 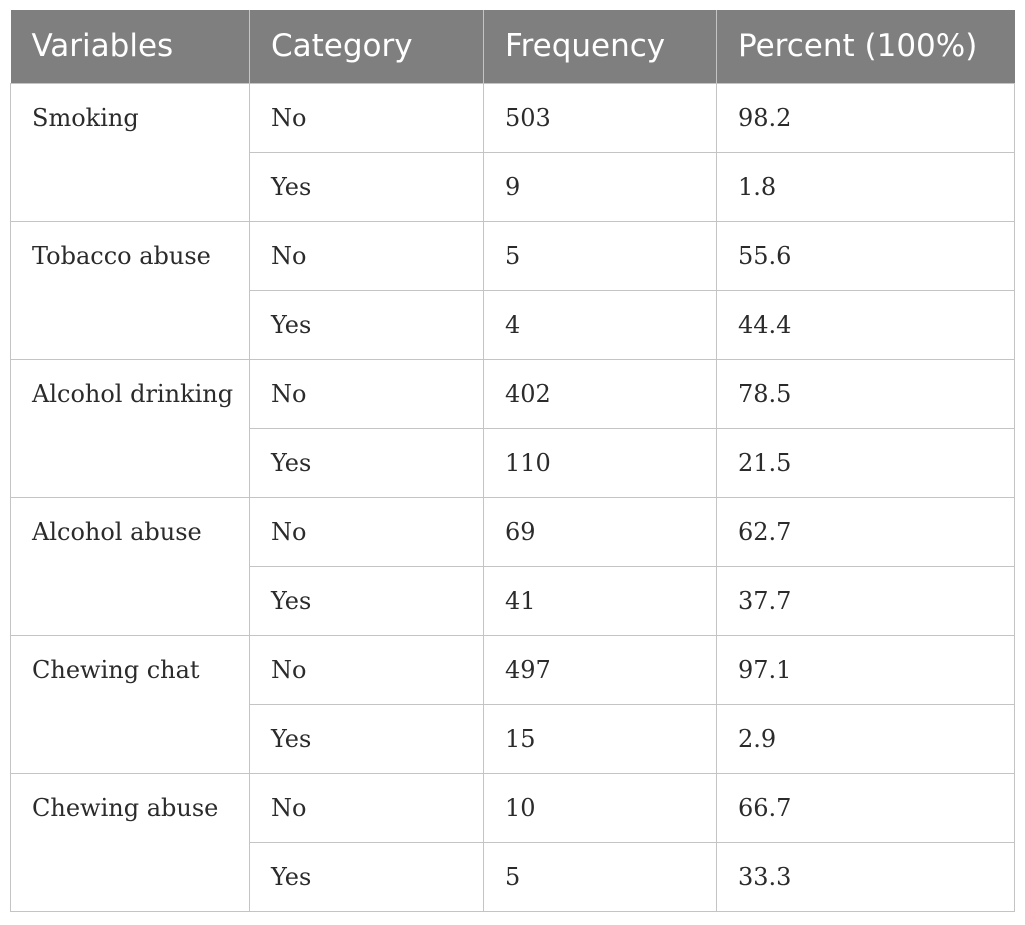 I want to click on header-frequency: Frequency, so click(x=600, y=46).